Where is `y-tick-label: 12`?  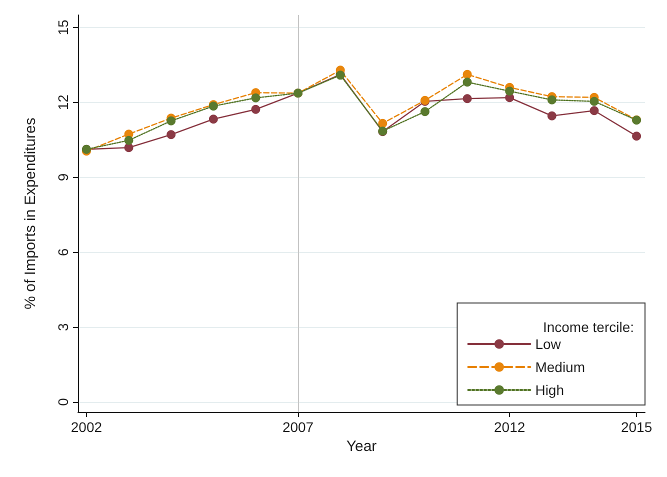 y-tick-label: 12 is located at coordinates (63, 102).